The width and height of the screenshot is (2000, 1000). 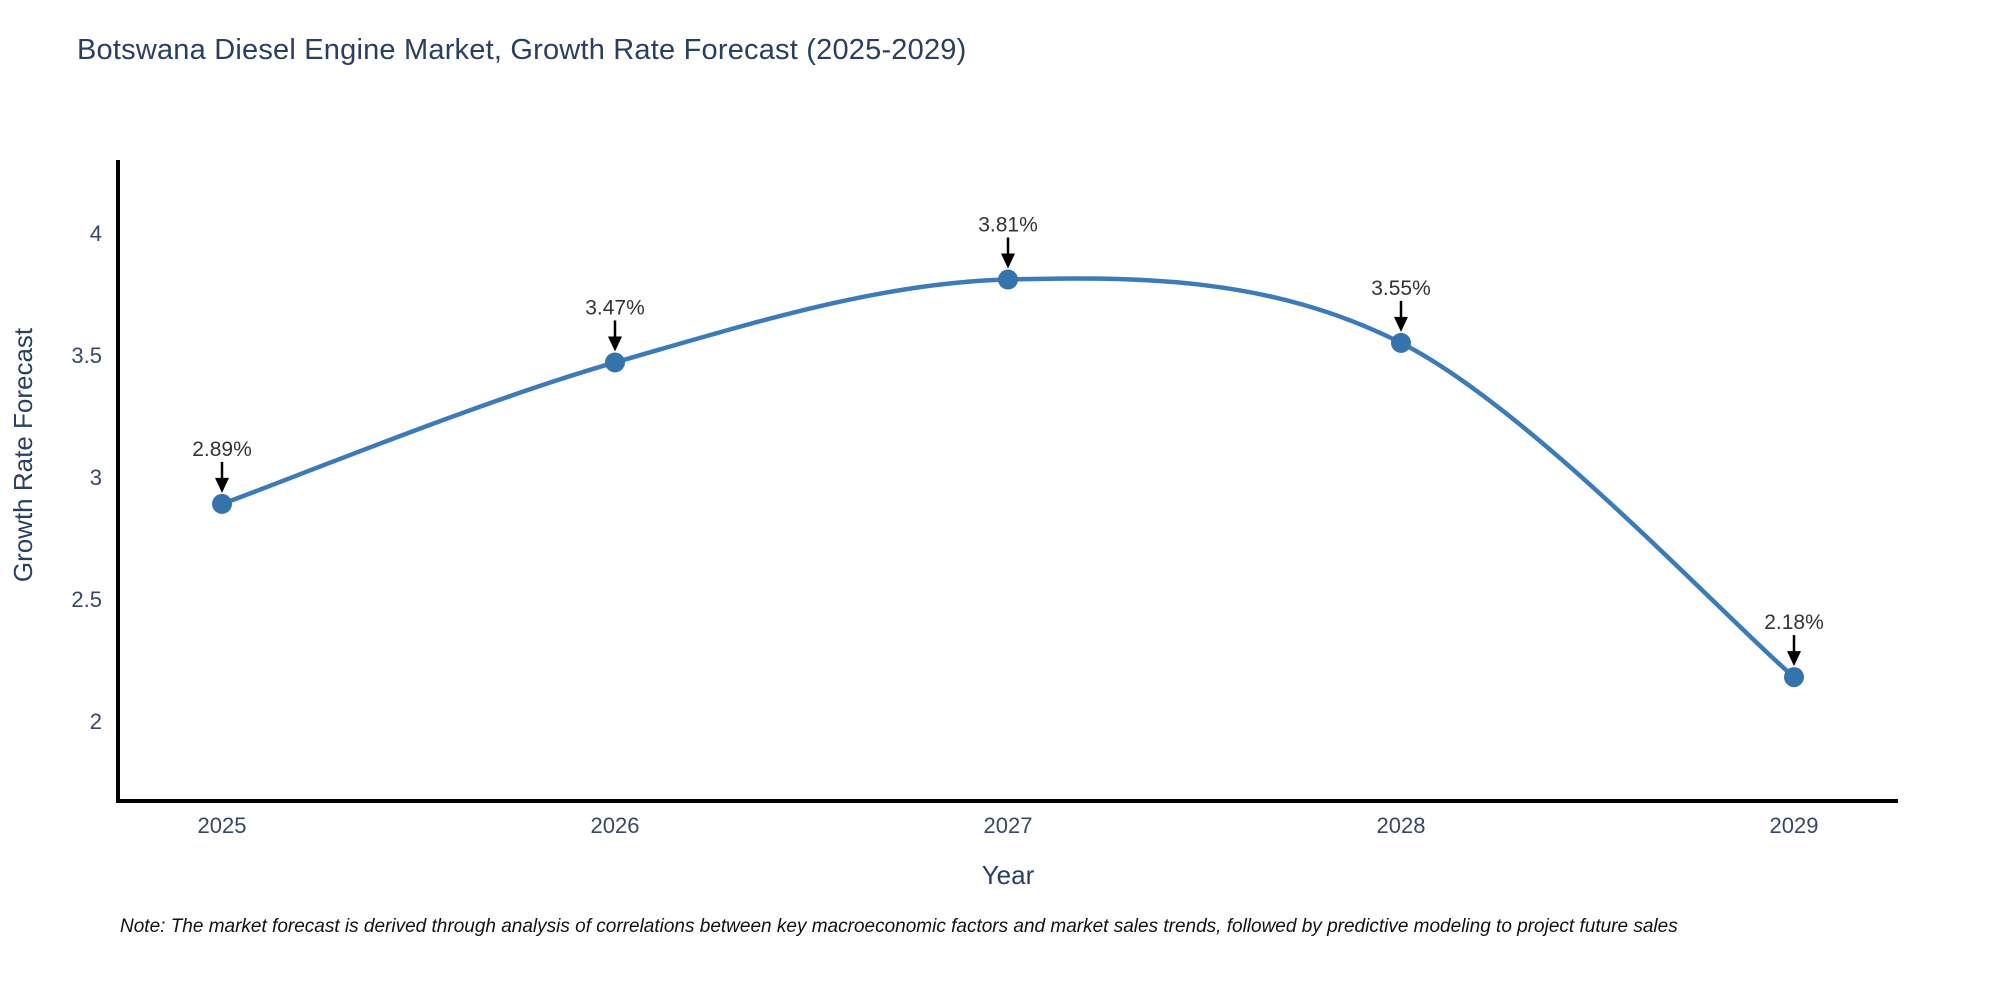 I want to click on point-value-label: 3.55%, so click(x=1401, y=288).